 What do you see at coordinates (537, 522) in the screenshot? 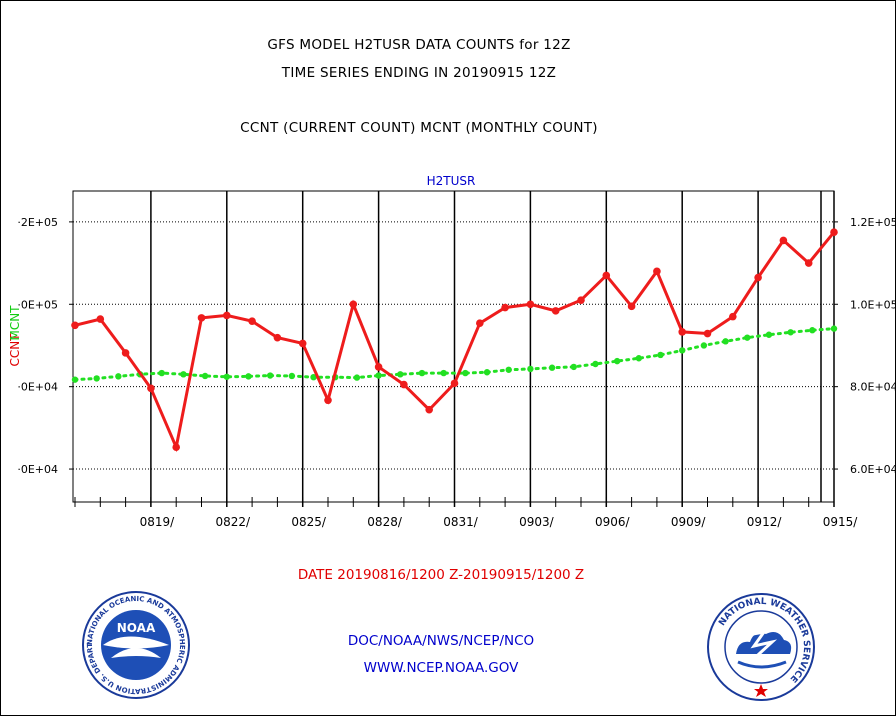
I see `x-tick-label: 0903/` at bounding box center [537, 522].